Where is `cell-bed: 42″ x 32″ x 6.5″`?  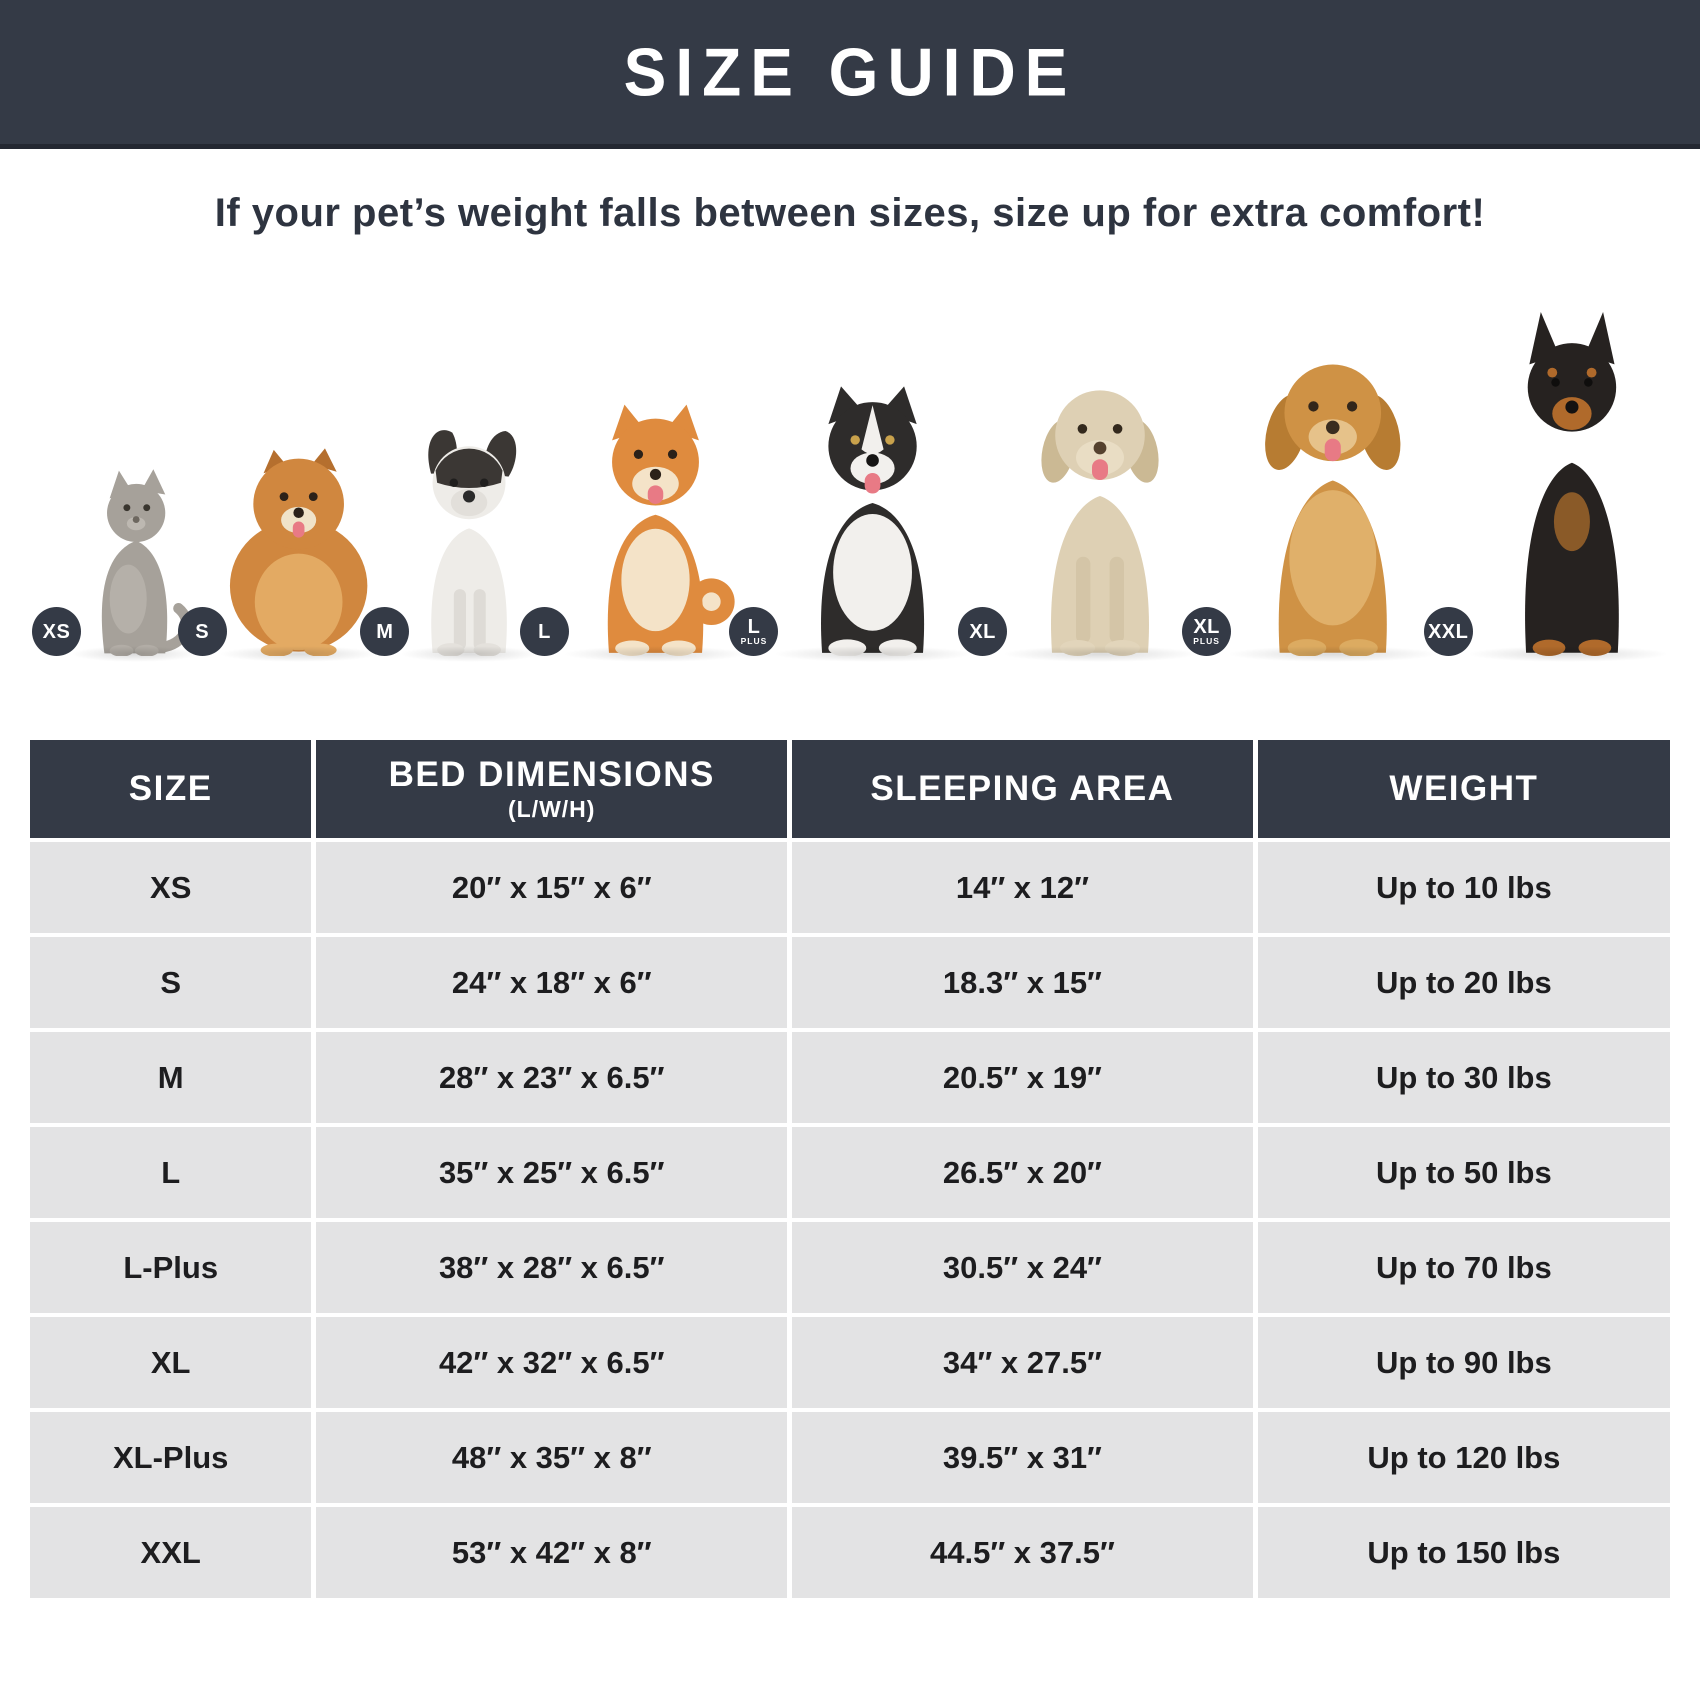
cell-bed: 42″ x 32″ x 6.5″ is located at coordinates (552, 1362).